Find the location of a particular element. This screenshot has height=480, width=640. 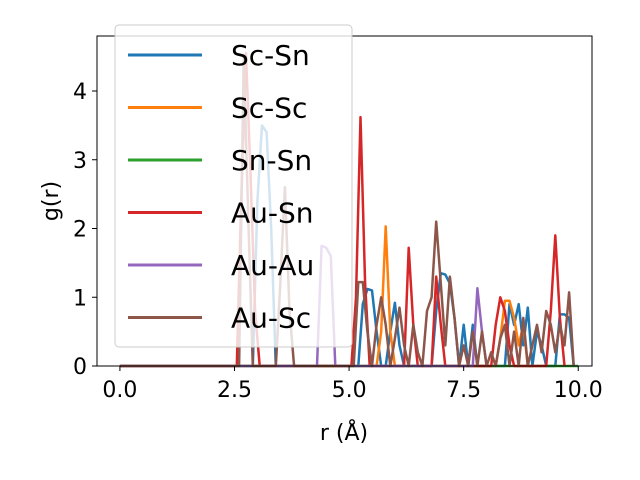

y-tick-label: 1 is located at coordinates (80, 298).